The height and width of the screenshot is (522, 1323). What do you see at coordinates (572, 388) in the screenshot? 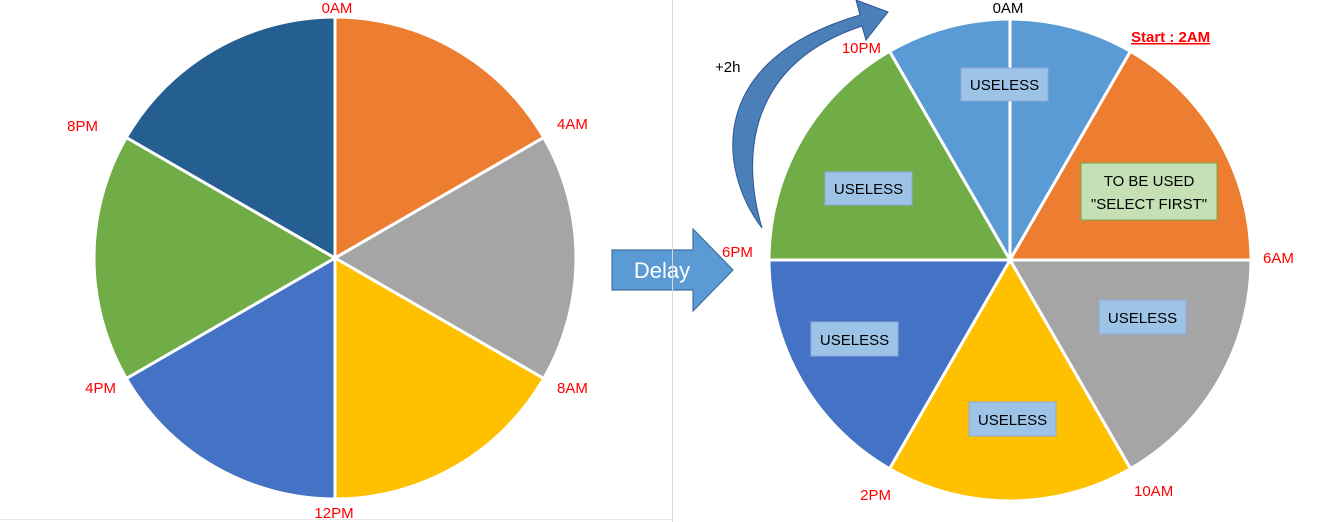
I see `left-label-8am: 8AM` at bounding box center [572, 388].